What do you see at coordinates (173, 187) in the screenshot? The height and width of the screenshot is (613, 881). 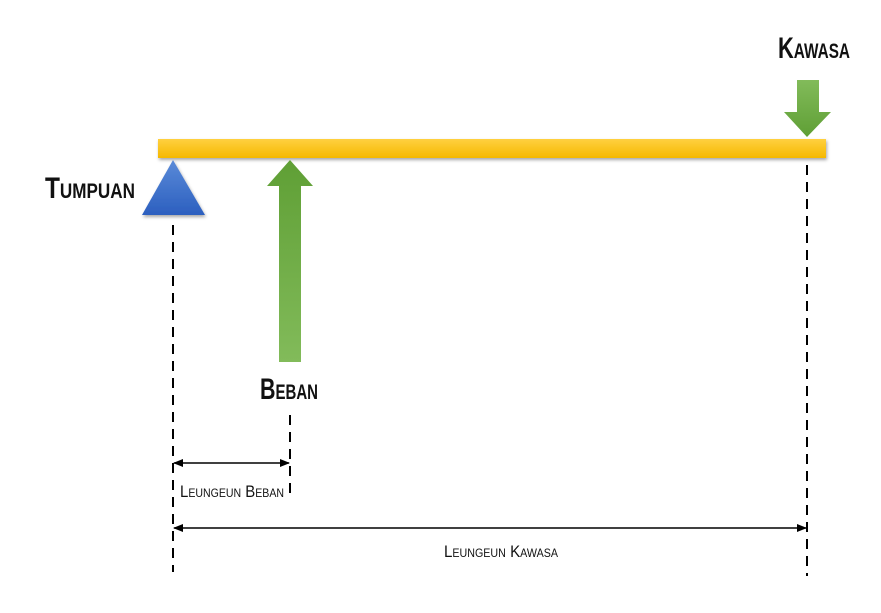 I see `support-triangle` at bounding box center [173, 187].